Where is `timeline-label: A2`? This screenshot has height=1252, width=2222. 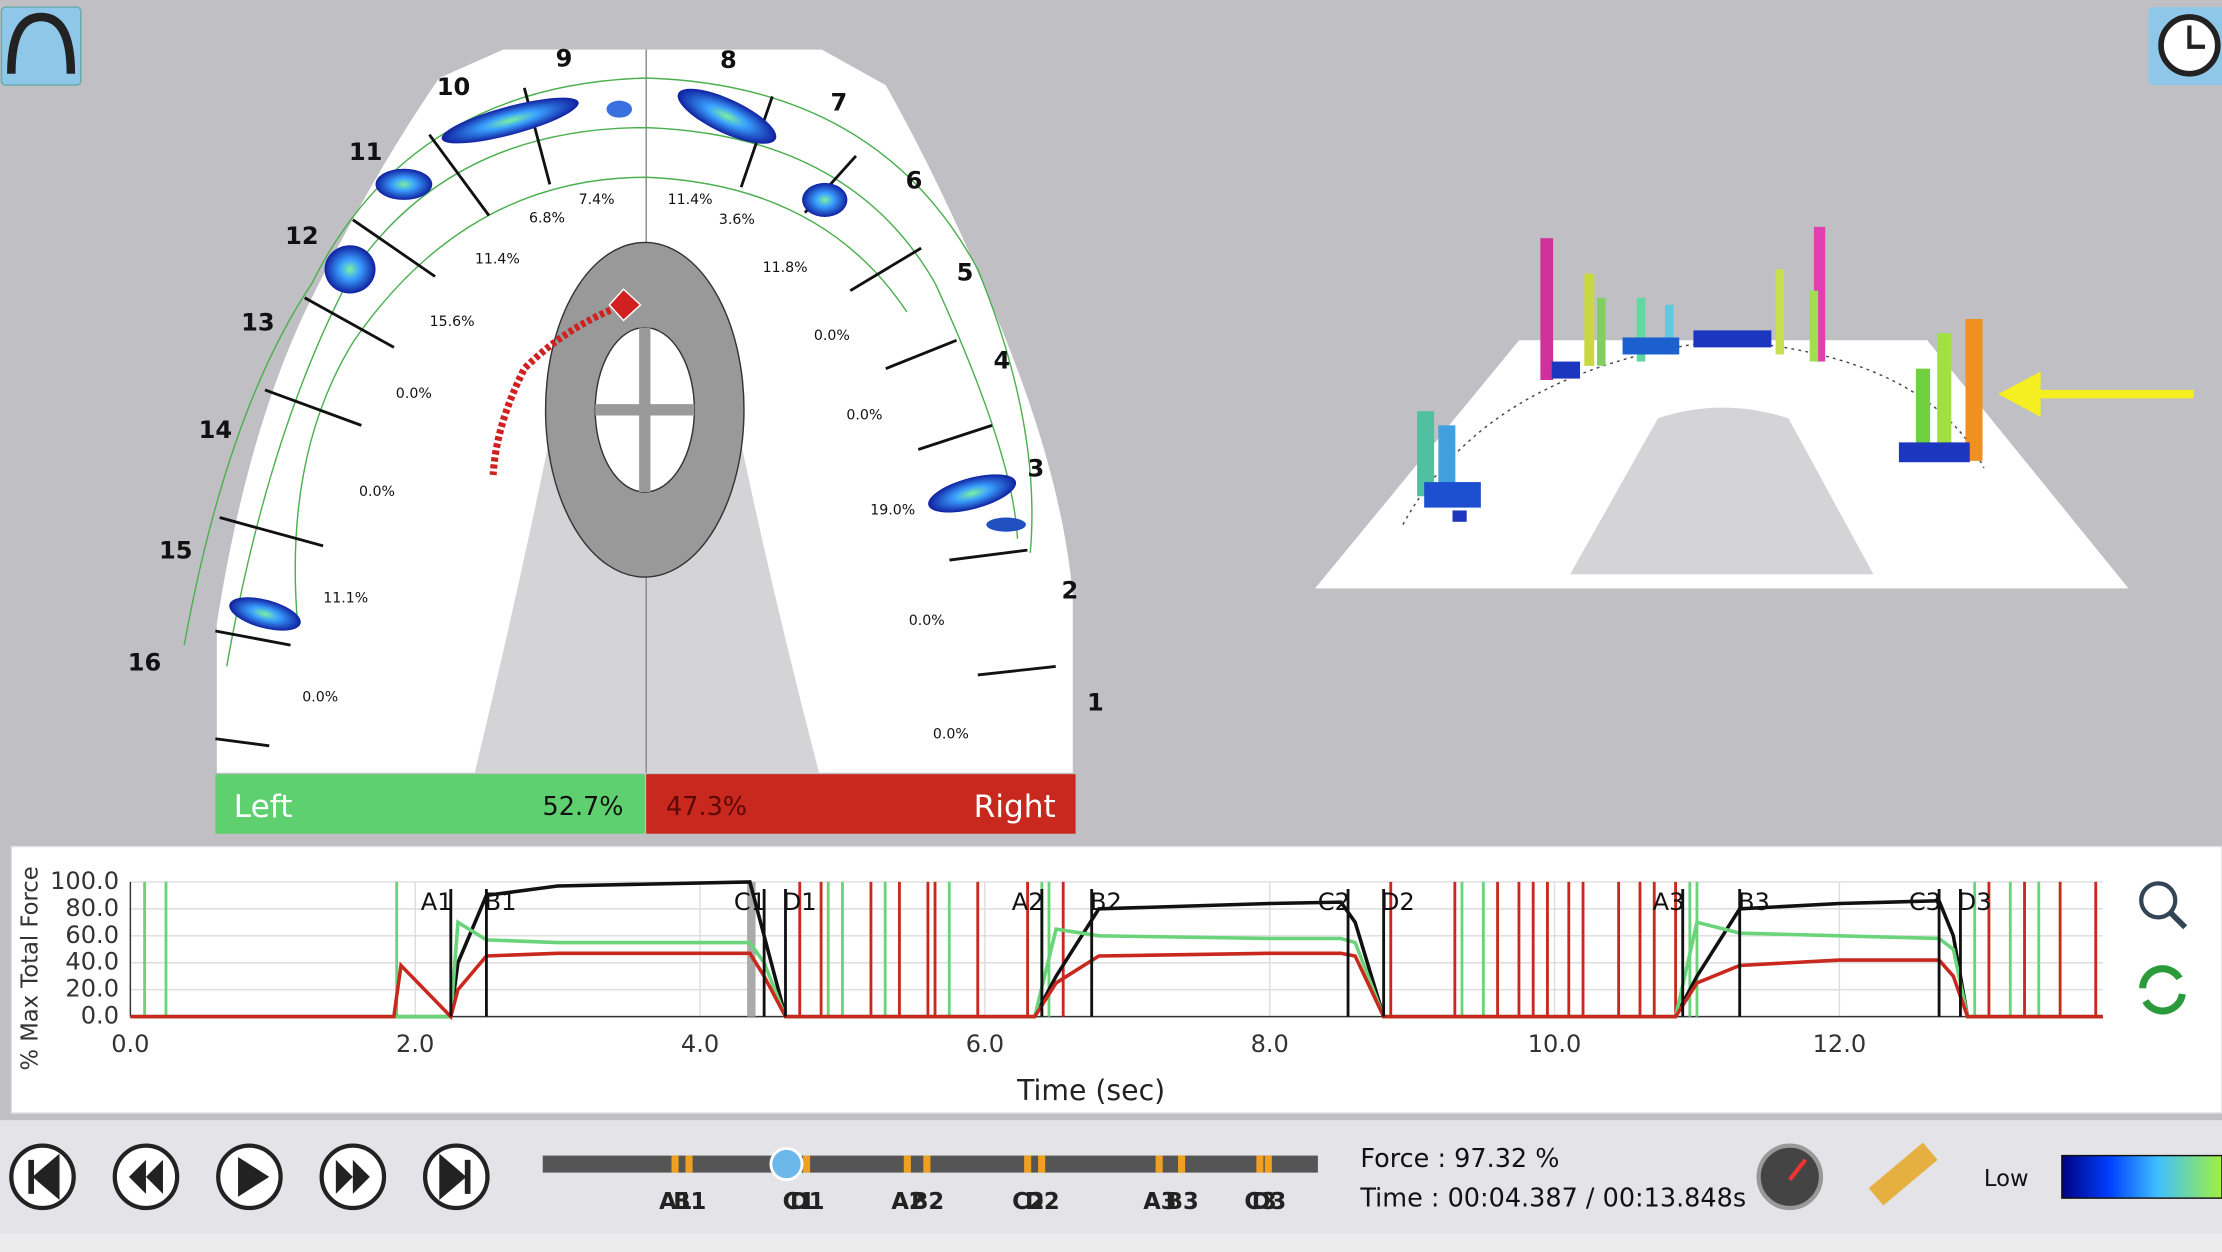 timeline-label: A2 is located at coordinates (907, 1202).